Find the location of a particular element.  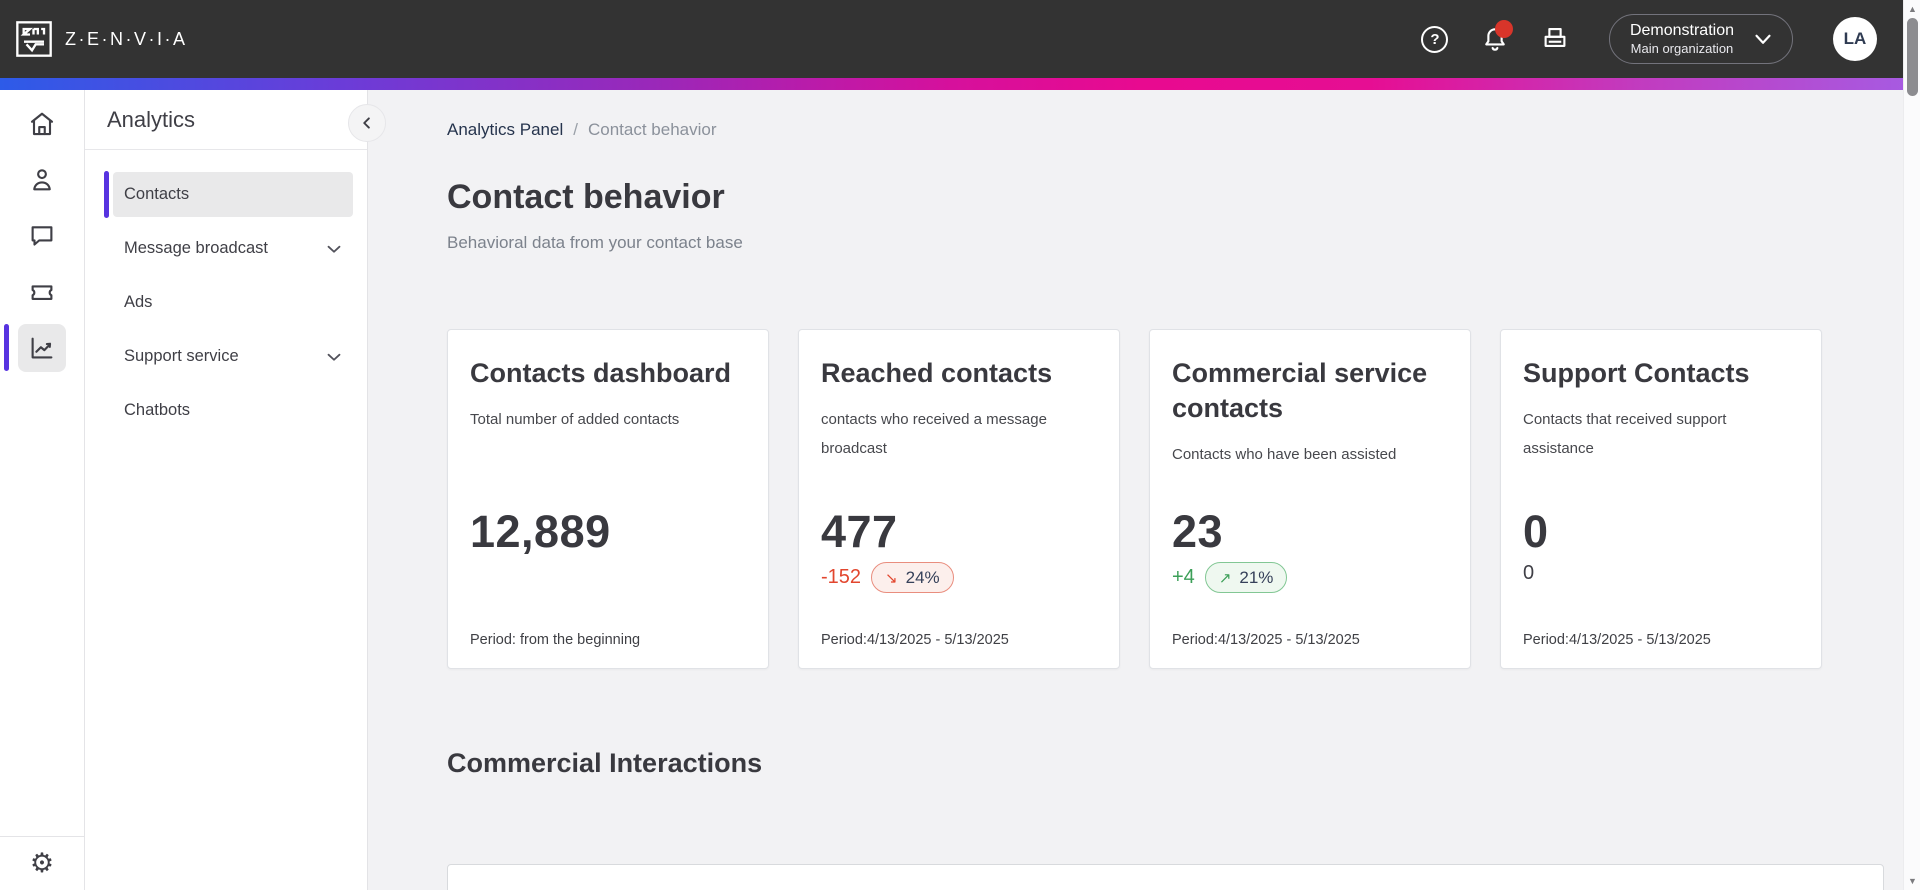

zenvia-logo-icon is located at coordinates (34, 39).